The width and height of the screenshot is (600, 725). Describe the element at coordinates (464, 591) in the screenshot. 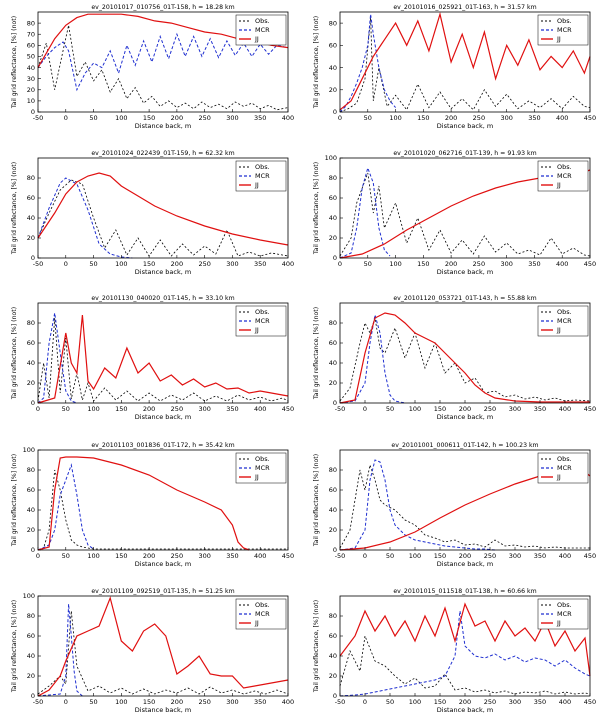

I see `chart-title: ev_20101015_011518_01T-138, h = 60.66 km` at that location.